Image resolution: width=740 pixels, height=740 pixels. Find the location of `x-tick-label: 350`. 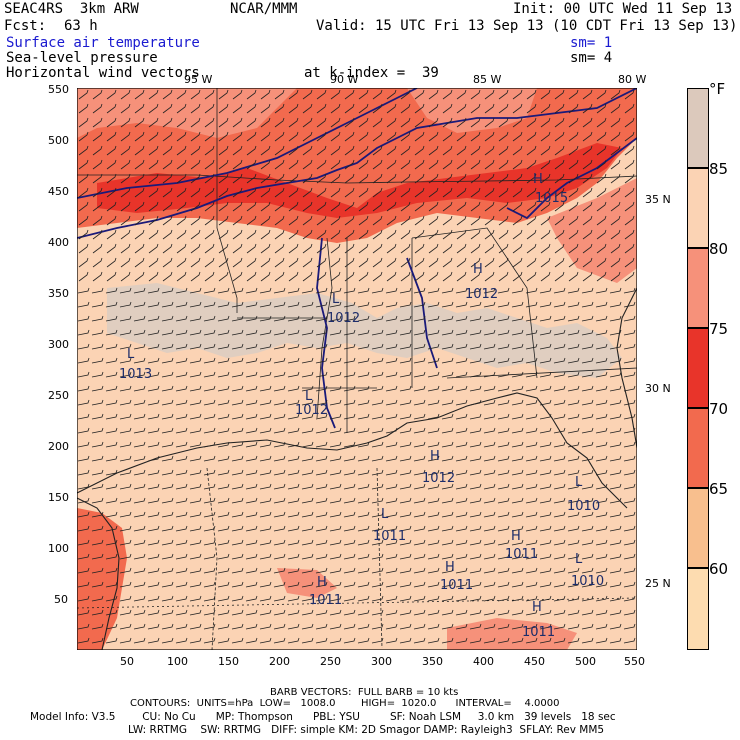

x-tick-label: 350 is located at coordinates (432, 661).